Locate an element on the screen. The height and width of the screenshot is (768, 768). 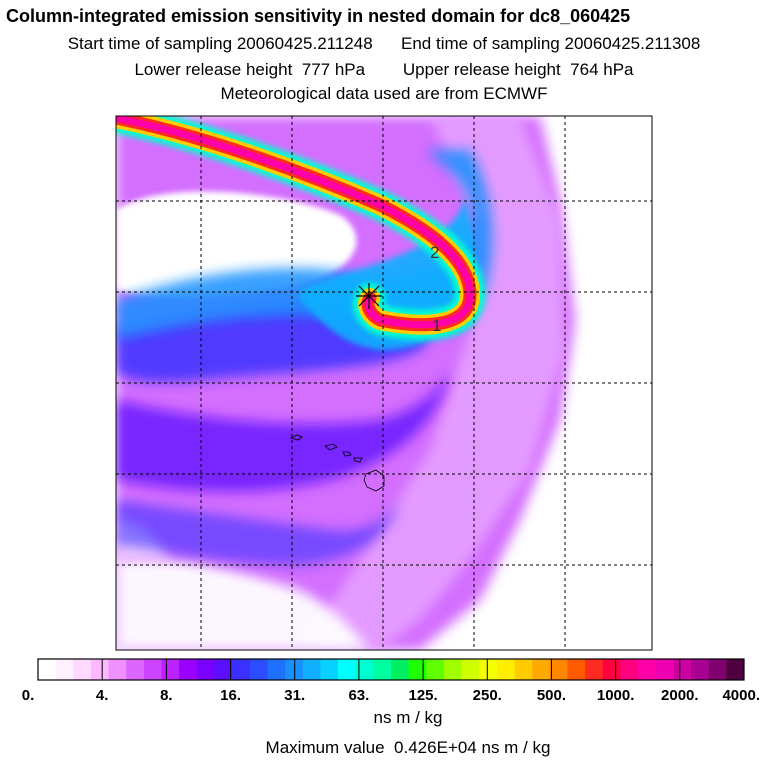
colorbar-tick-label: 0. is located at coordinates (28, 695).